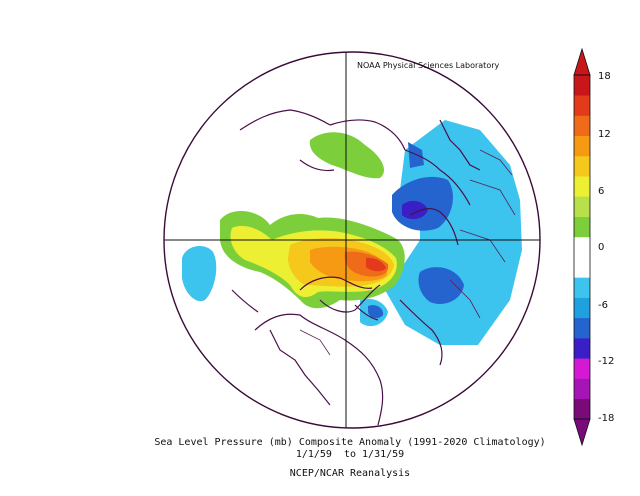 Image resolution: width=640 pixels, height=496 pixels. I want to click on colorbar-label: 6, so click(601, 191).